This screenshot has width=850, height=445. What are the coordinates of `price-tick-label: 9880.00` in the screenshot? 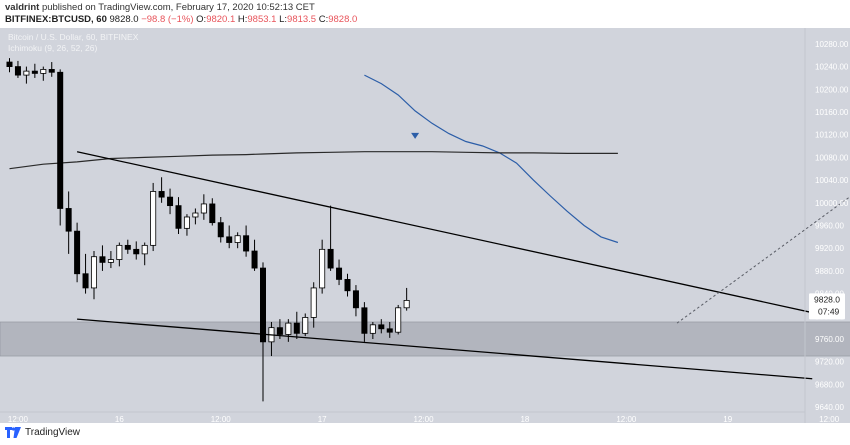 It's located at (829, 271).